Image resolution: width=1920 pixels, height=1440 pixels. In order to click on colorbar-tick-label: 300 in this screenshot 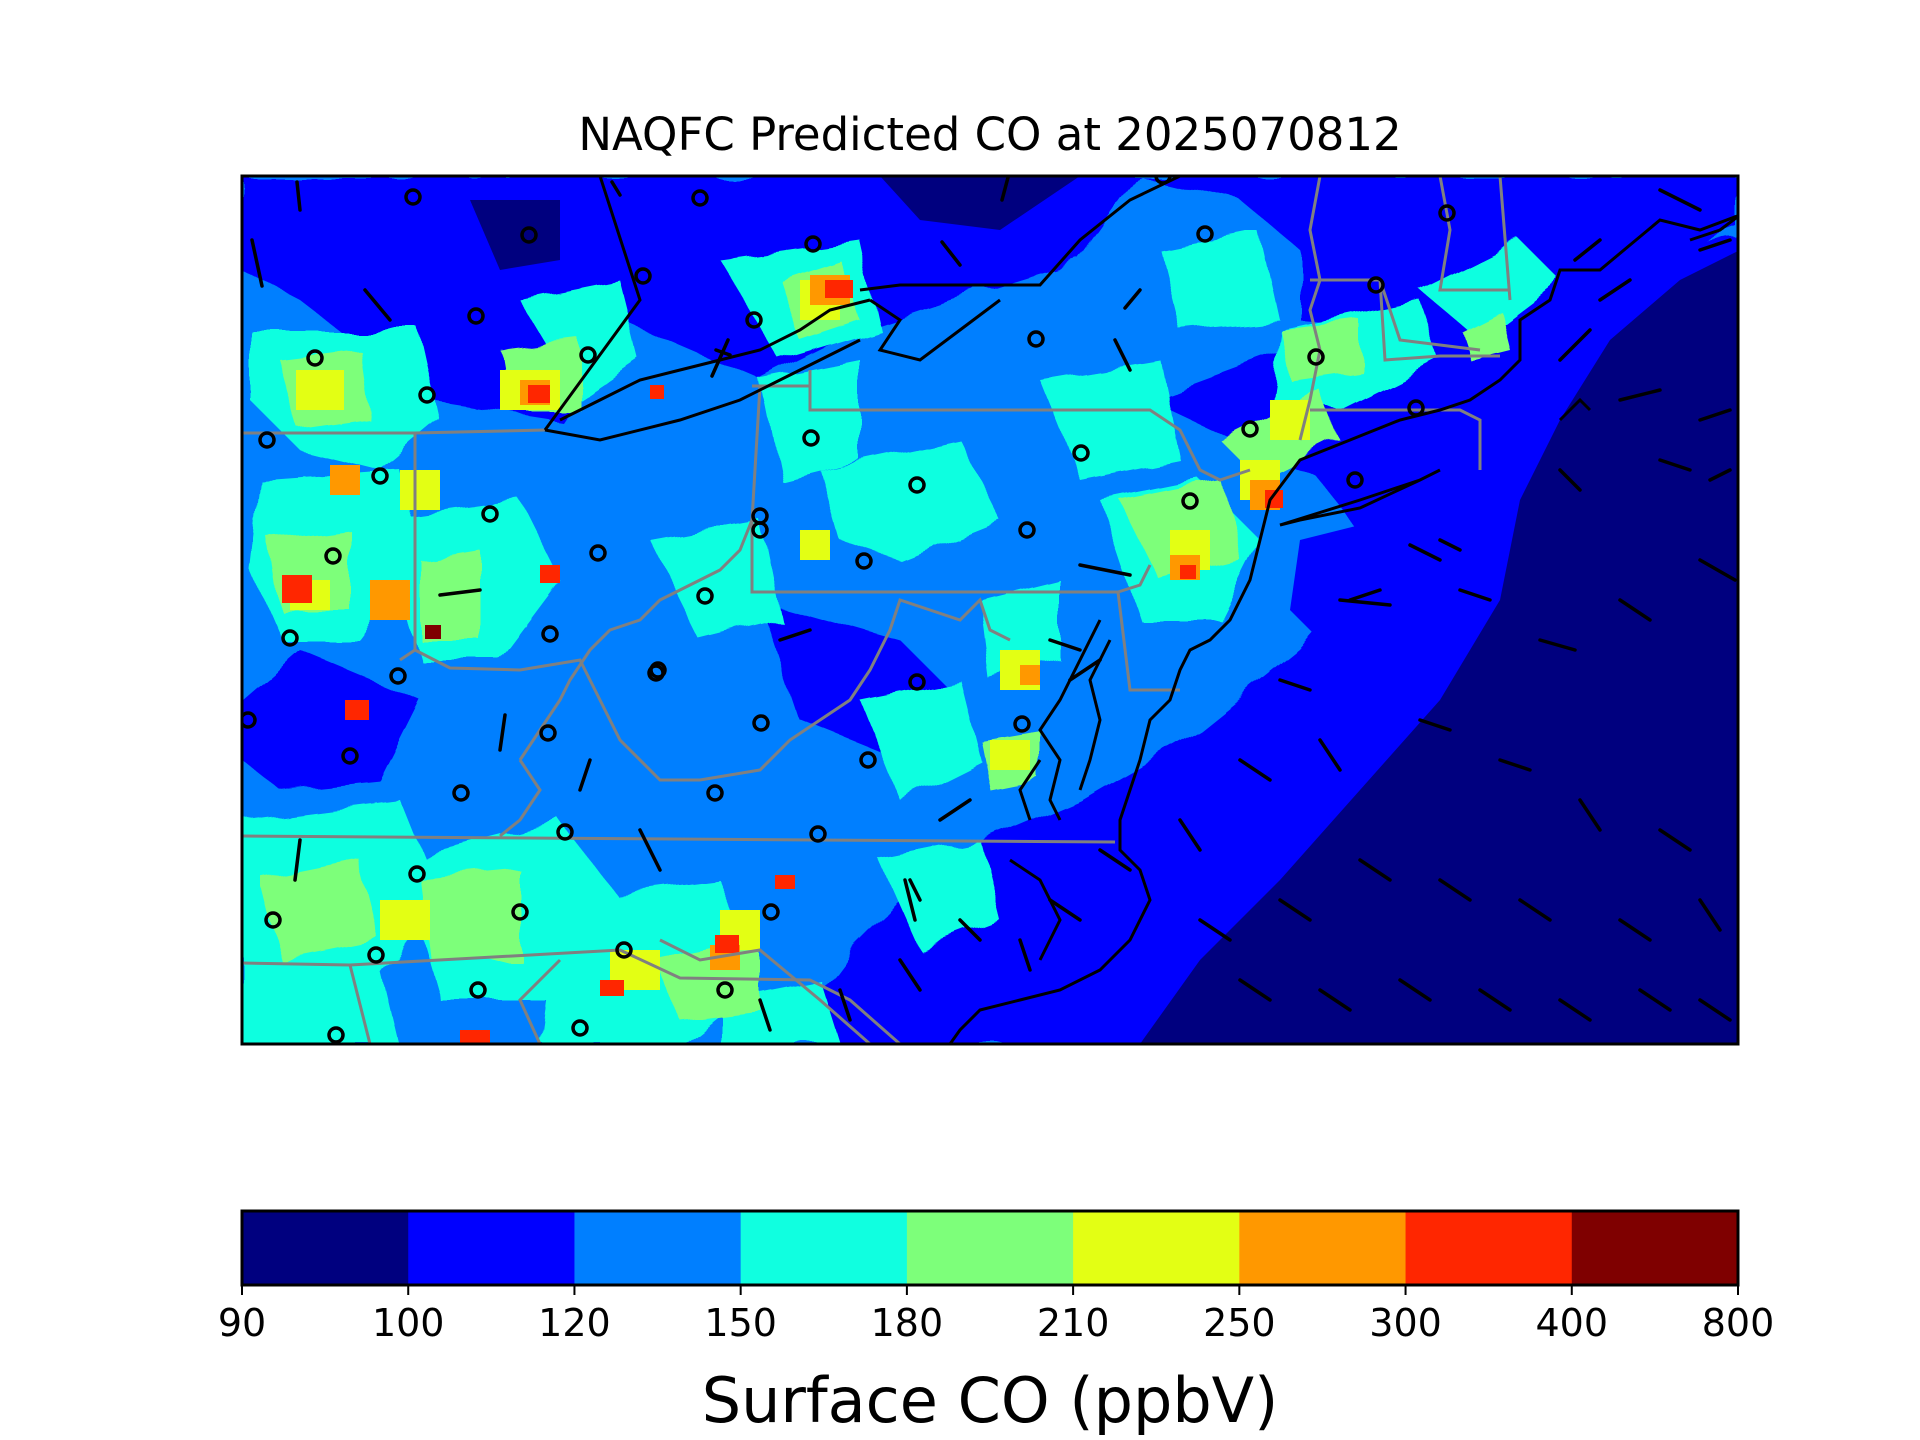, I will do `click(1405, 1323)`.